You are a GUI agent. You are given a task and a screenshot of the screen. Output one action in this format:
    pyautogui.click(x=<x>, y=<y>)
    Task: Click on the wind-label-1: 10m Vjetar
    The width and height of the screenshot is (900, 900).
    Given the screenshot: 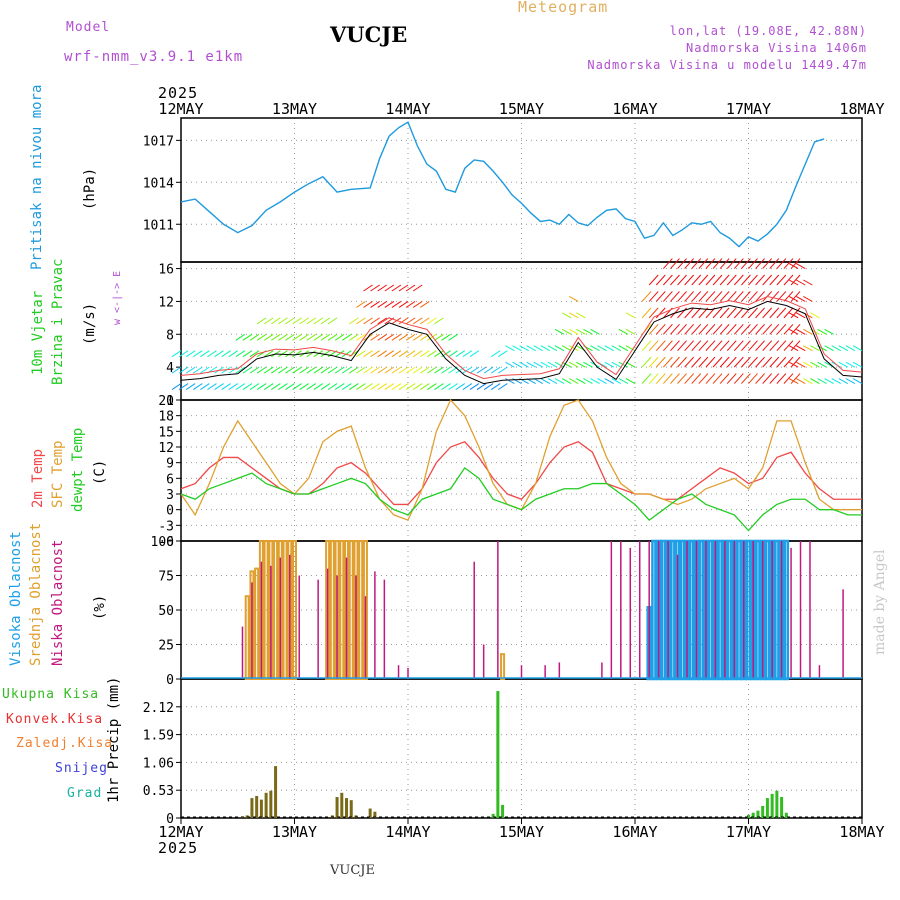 What is the action you would take?
    pyautogui.click(x=38, y=332)
    